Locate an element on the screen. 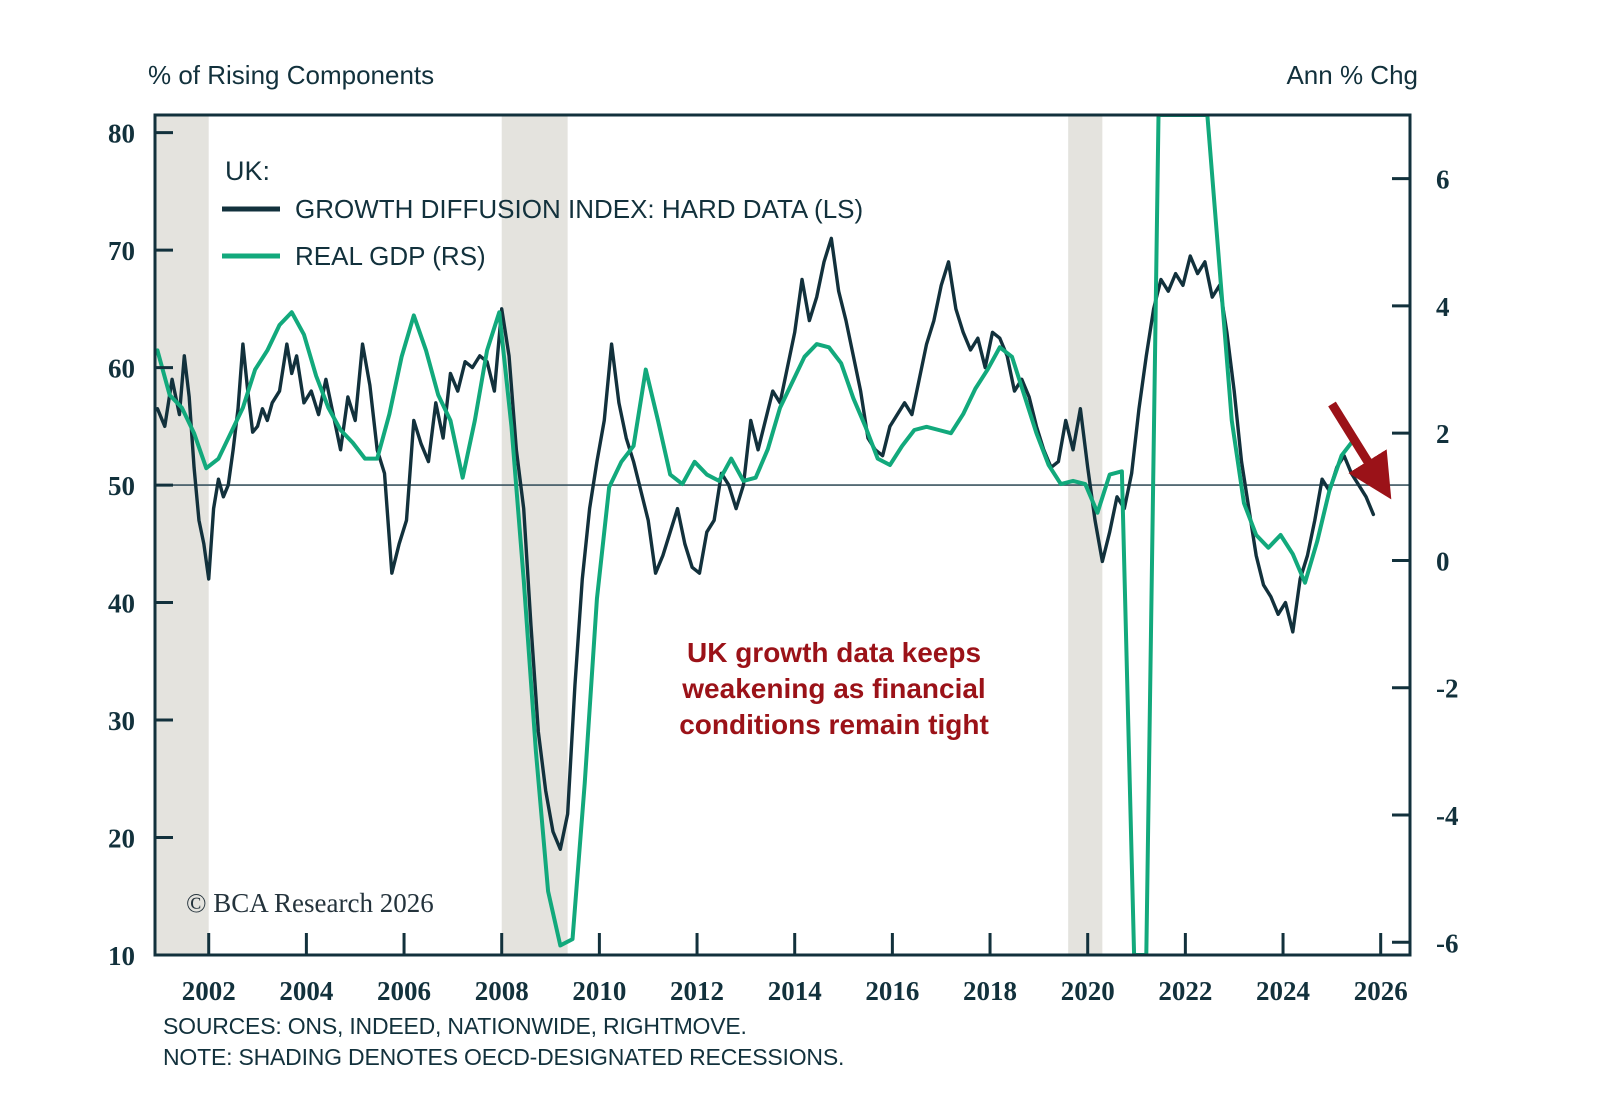 The width and height of the screenshot is (1600, 1107). right-axis-title-wrap: Ann % Chg is located at coordinates (1352, 75).